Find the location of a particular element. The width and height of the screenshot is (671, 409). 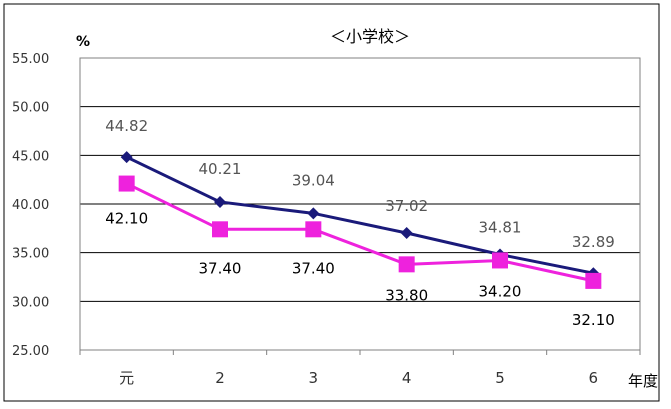

y-tick-label: 45.00 is located at coordinates (30, 156).